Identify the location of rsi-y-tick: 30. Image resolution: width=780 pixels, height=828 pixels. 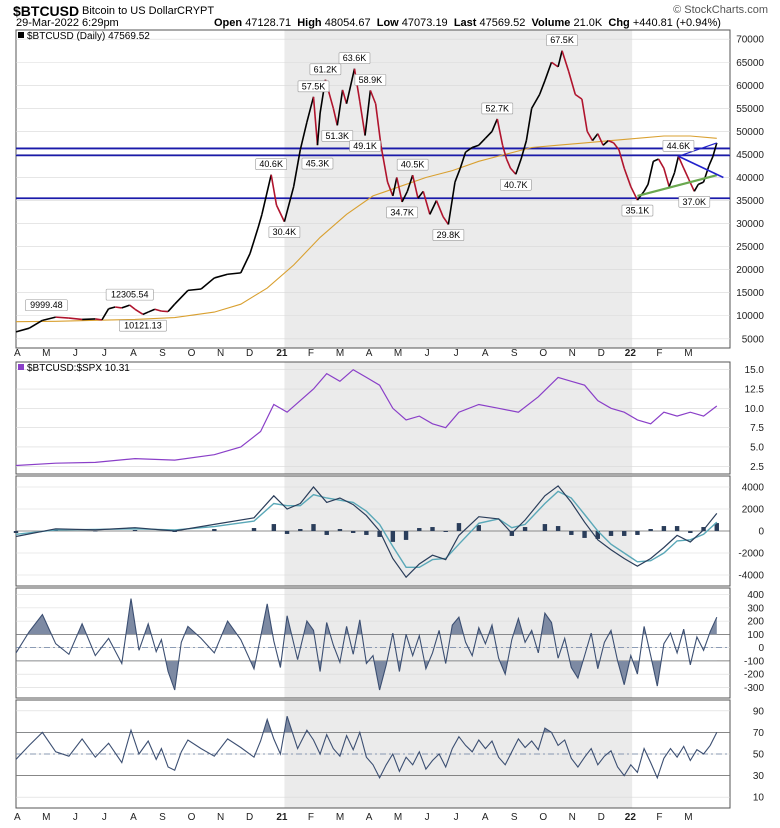
(759, 776).